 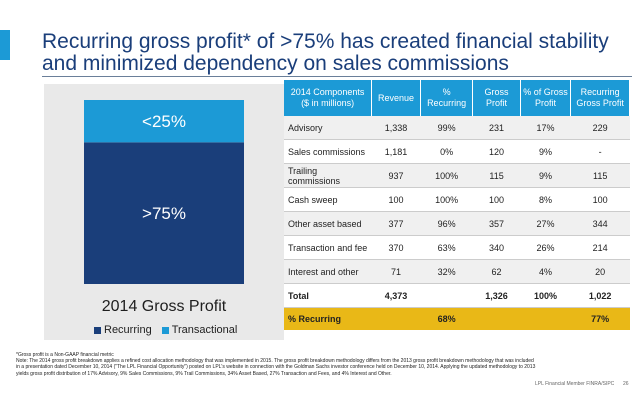 What do you see at coordinates (328, 128) in the screenshot?
I see `row-label: Advisory` at bounding box center [328, 128].